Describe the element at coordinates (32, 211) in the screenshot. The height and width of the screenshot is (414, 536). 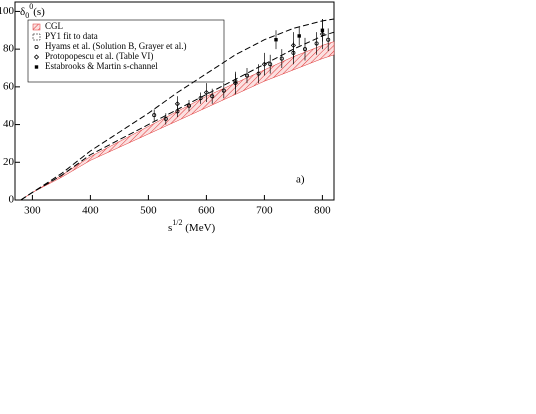
I see `x-tick-label: 300` at that location.